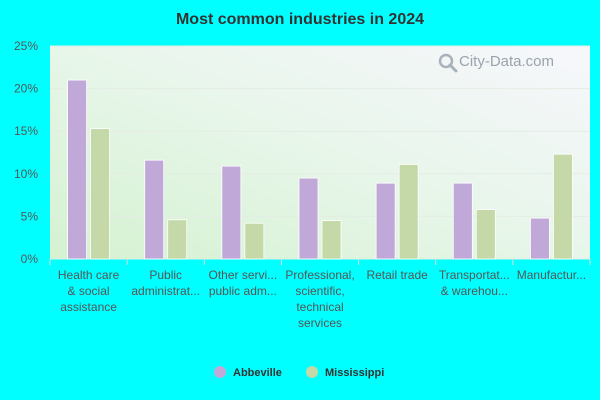  What do you see at coordinates (354, 373) in the screenshot?
I see `legend-label: Mississippi` at bounding box center [354, 373].